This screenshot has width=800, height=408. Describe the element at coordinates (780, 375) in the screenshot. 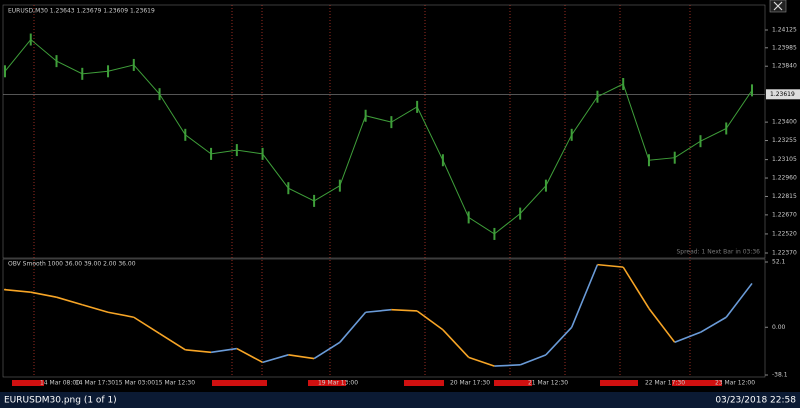

I see `y-tick-label: -38.1` at that location.